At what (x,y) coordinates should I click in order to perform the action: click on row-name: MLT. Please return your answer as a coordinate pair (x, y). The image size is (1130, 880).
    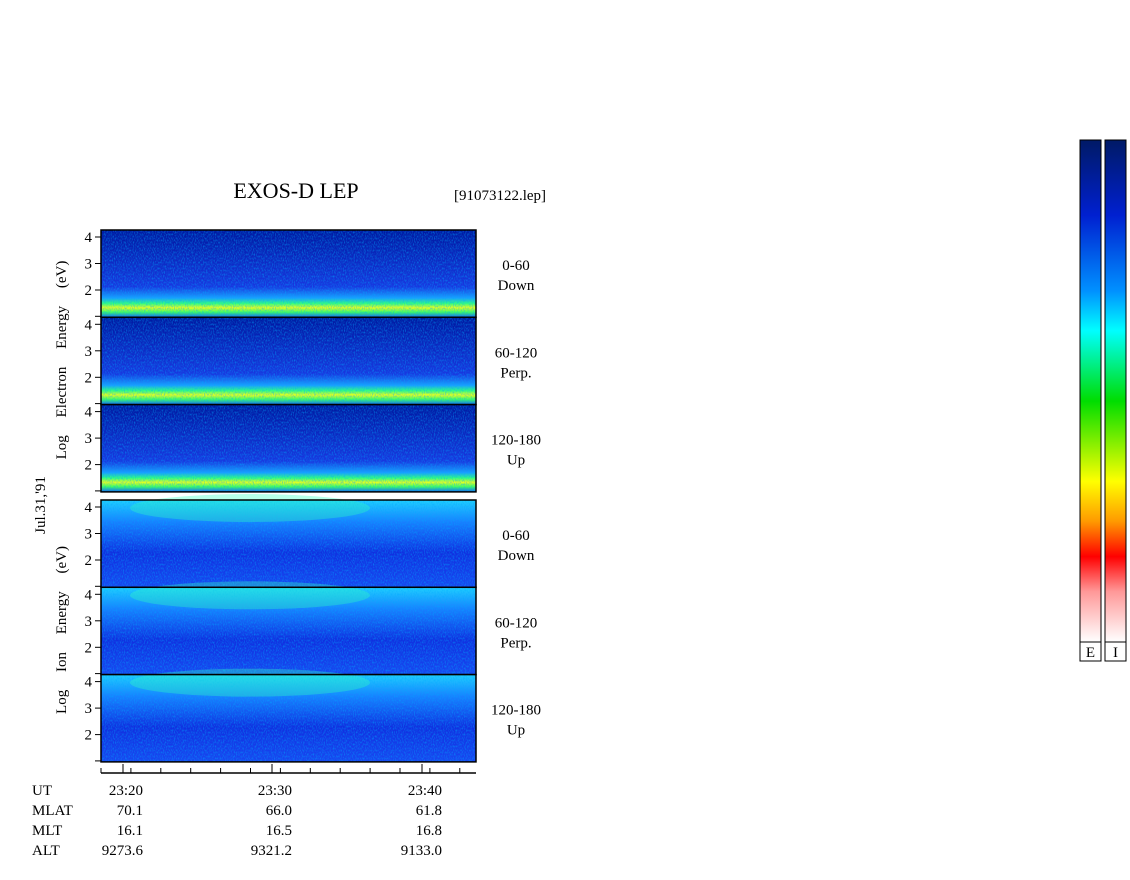
    Looking at the image, I should click on (47, 831).